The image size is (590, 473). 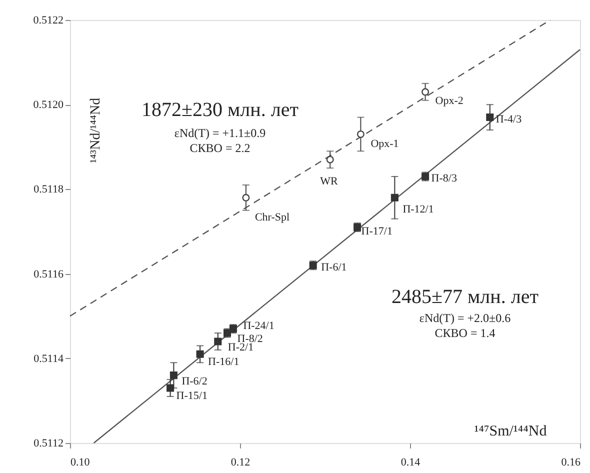 I want to click on x-tick-label: 0.10, so click(x=80, y=462).